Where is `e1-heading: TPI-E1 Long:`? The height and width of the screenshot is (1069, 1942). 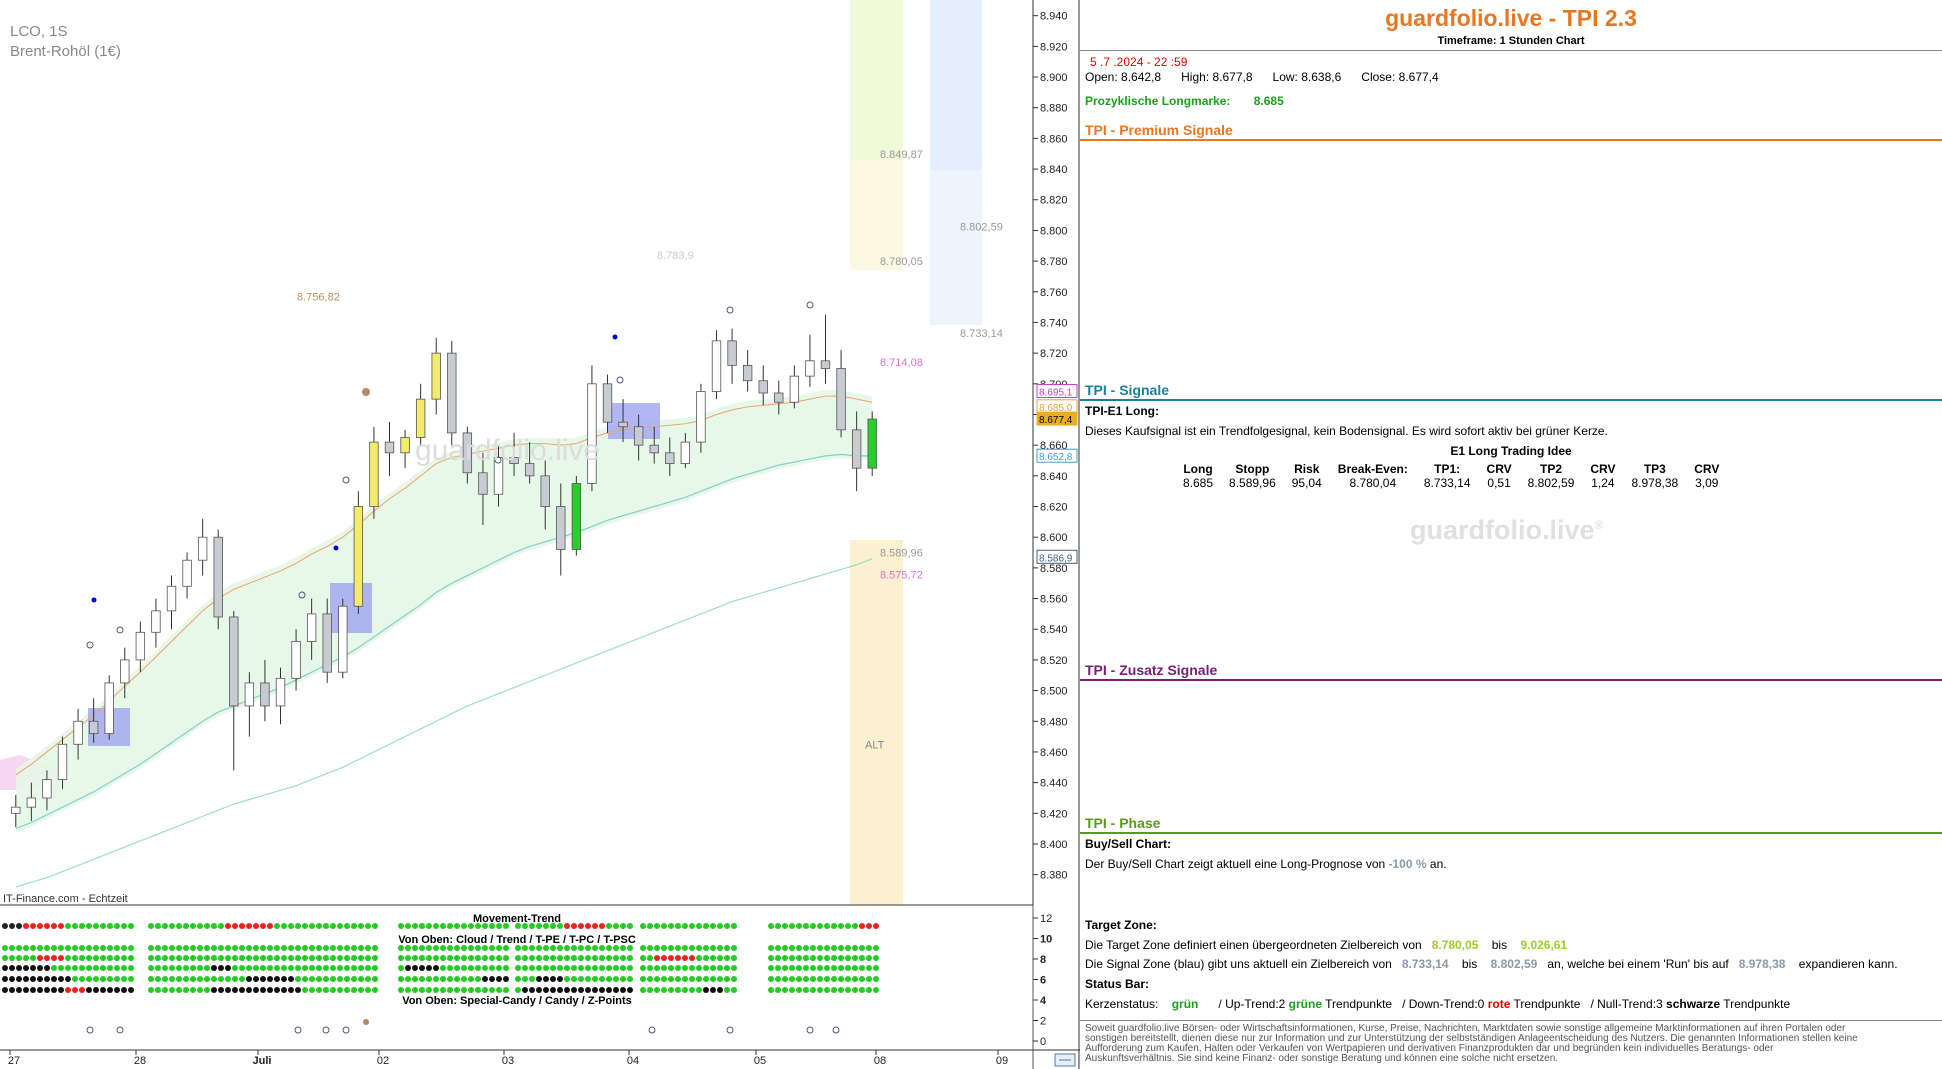
e1-heading: TPI-E1 Long: is located at coordinates (1122, 411).